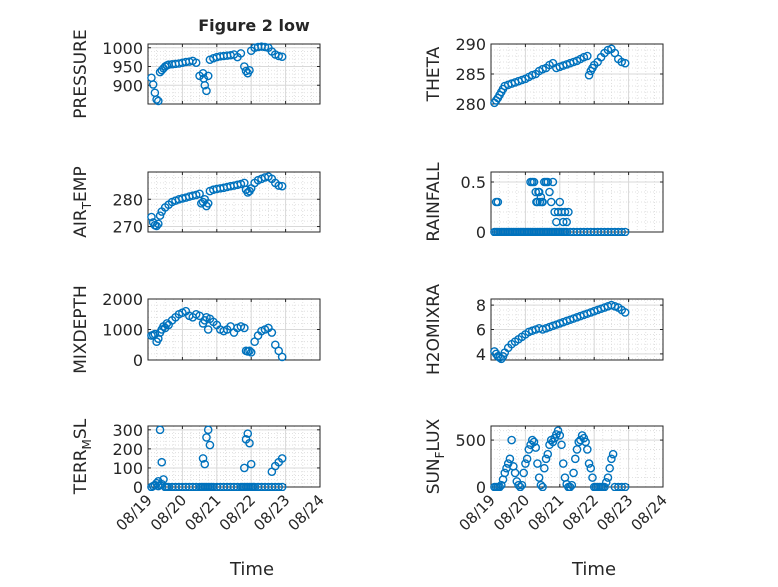 The width and height of the screenshot is (778, 587). What do you see at coordinates (306, 512) in the screenshot?
I see `x-tick-label: 08/24` at bounding box center [306, 512].